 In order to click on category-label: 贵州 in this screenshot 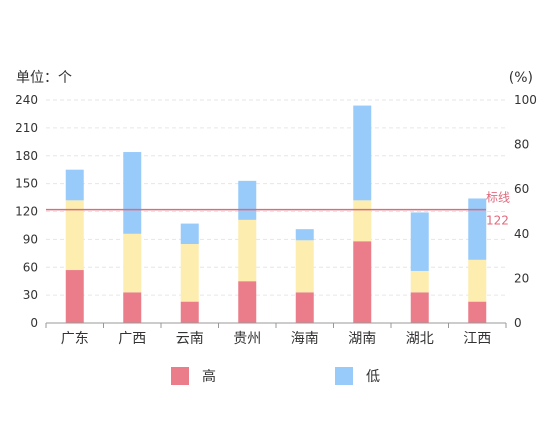, I will do `click(247, 339)`.